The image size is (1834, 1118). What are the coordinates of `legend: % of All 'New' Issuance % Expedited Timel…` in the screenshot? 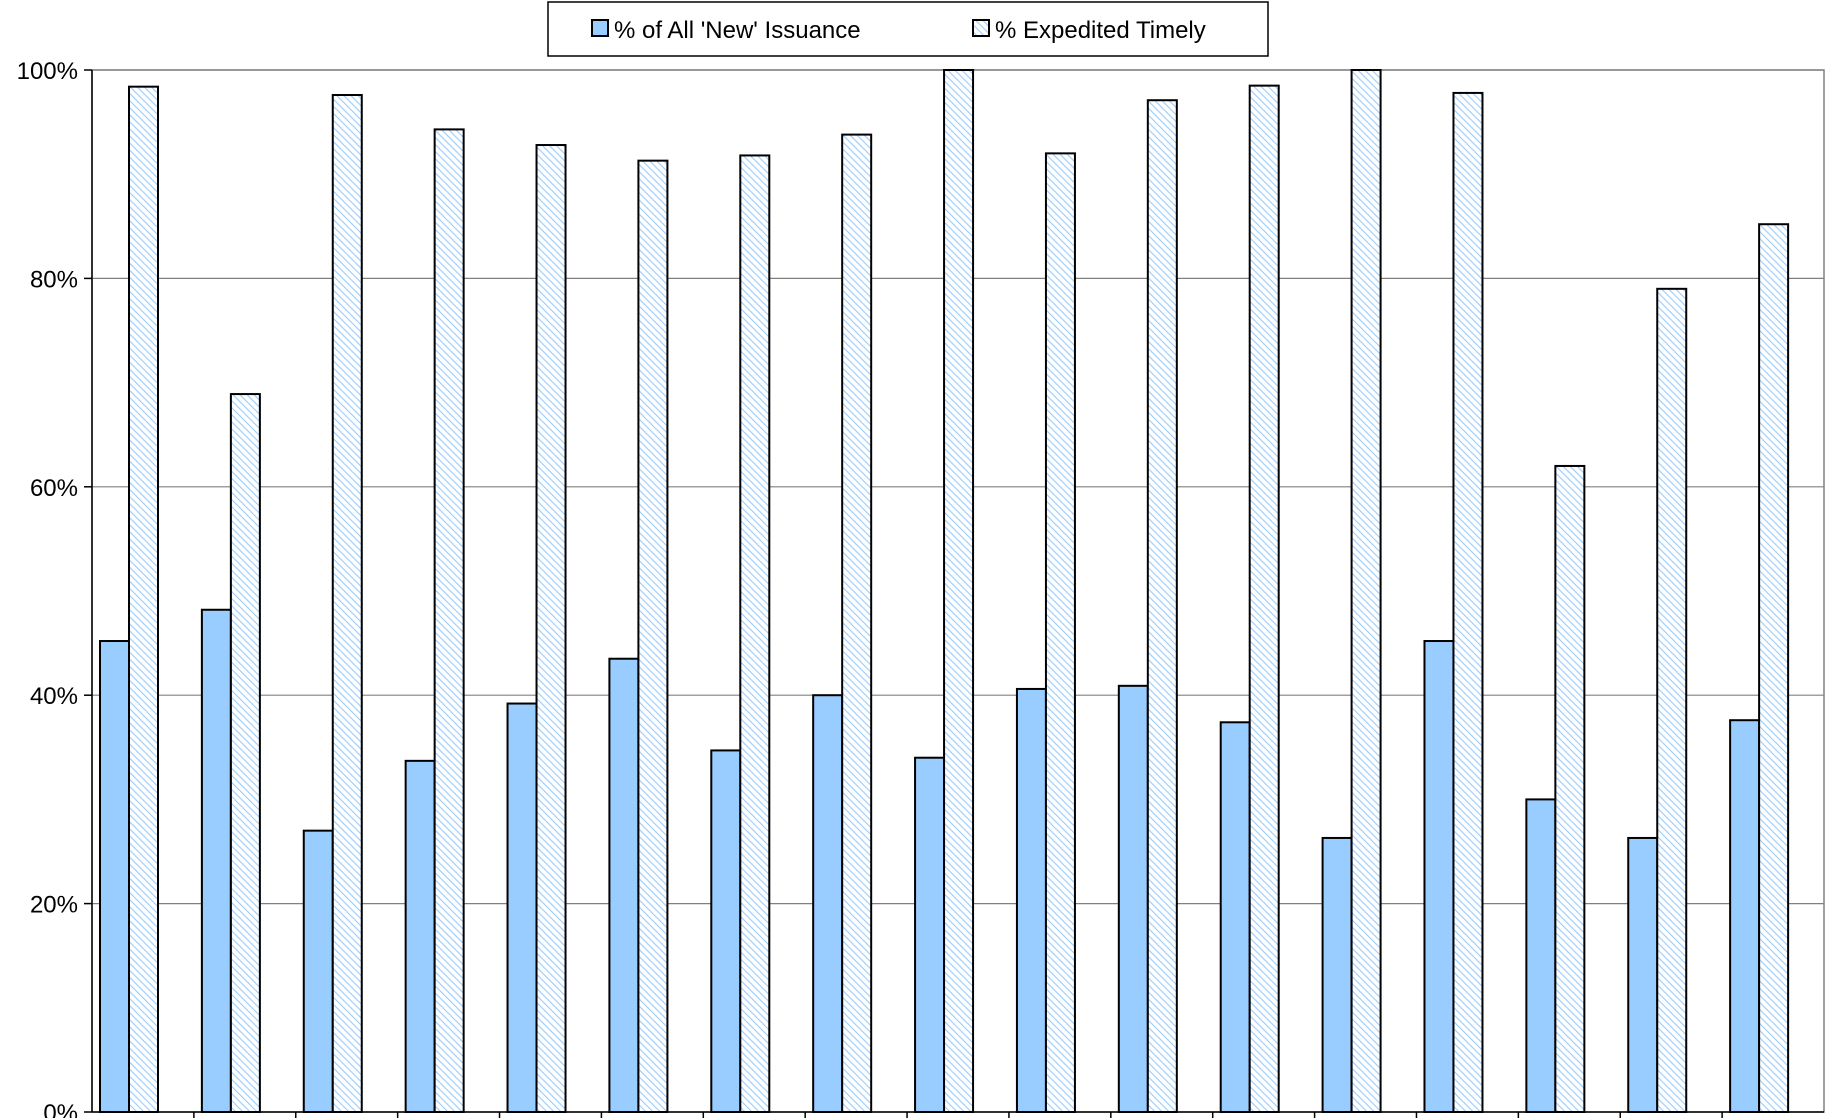 It's located at (908, 29).